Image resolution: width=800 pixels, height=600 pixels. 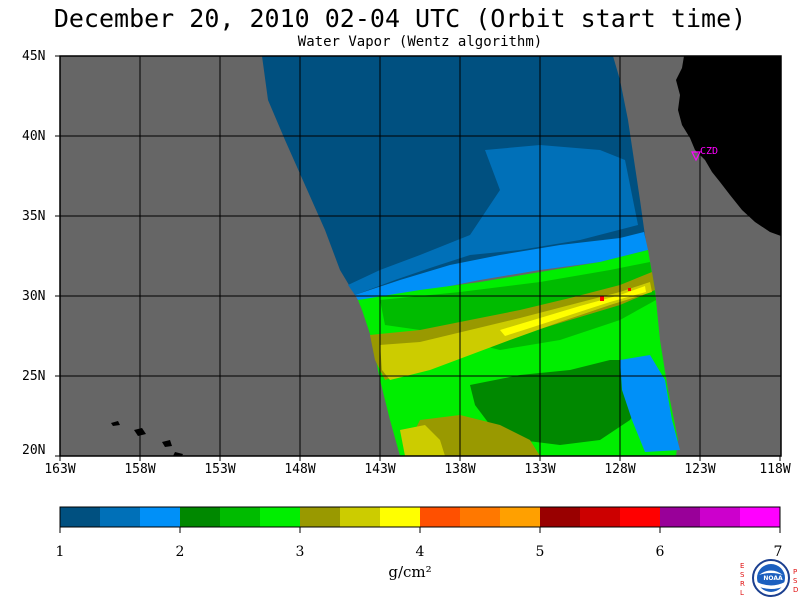 I want to click on logo-left-text: E S R L, so click(x=742, y=579).